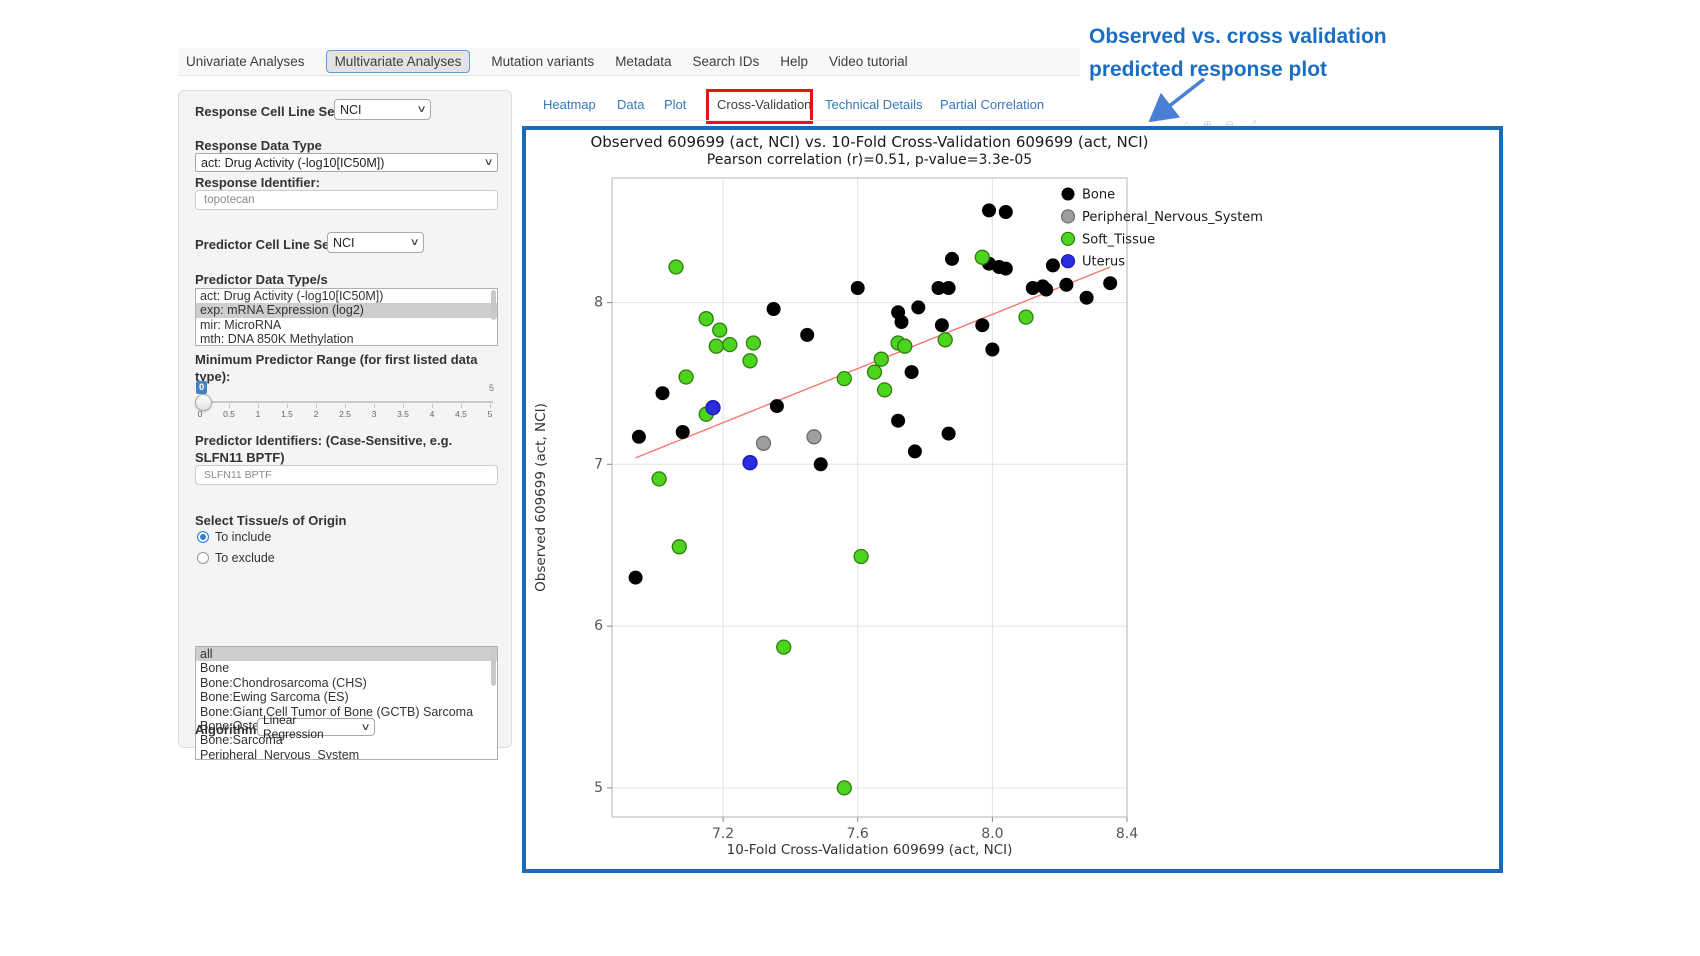  Describe the element at coordinates (543, 61) in the screenshot. I see `nav-tab-mutation-variants: Mutation variants` at that location.